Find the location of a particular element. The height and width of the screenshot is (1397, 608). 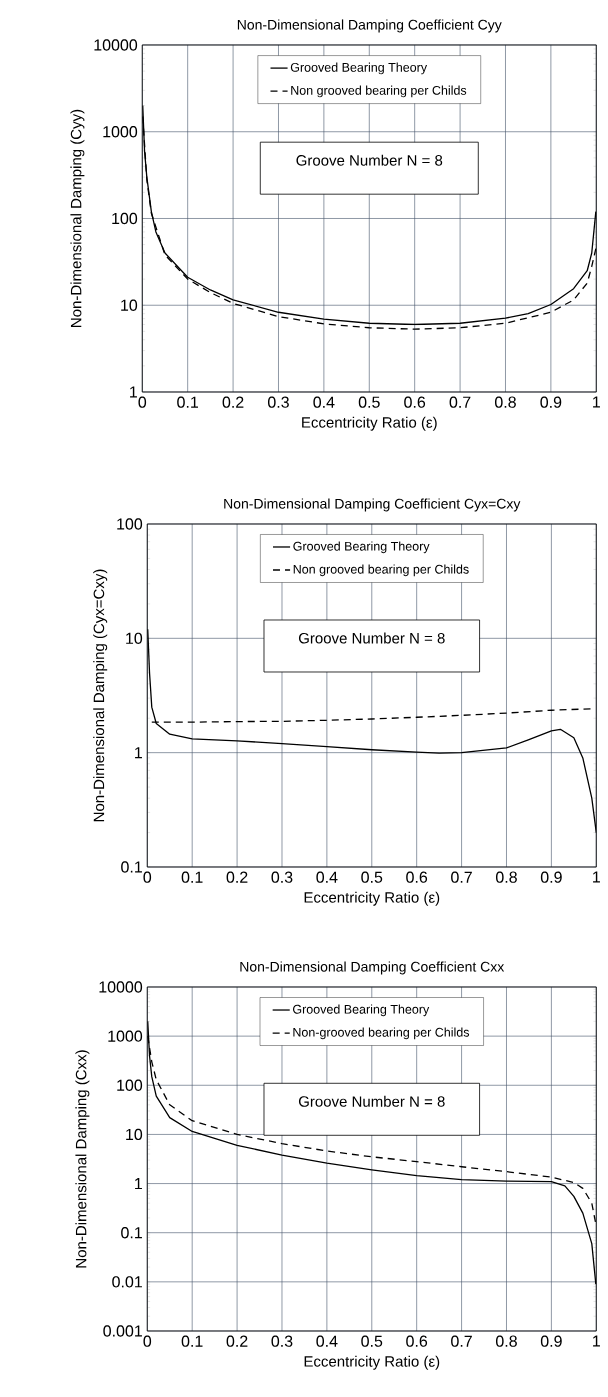

y-axis-title: Non-Dimensional Damping (Cyy) is located at coordinates (77, 218).